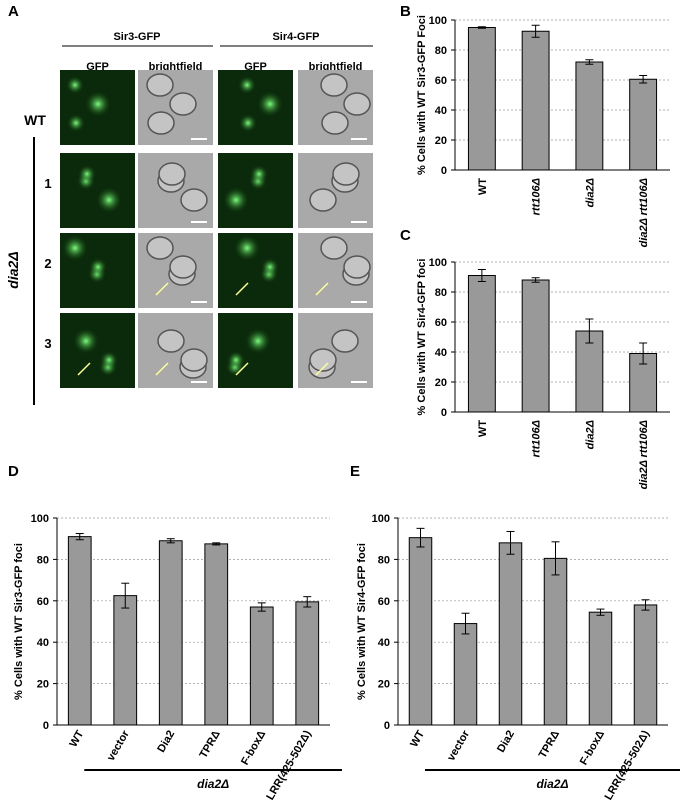 The image size is (680, 800). I want to click on x-tick-label: Dia2, so click(506, 742).